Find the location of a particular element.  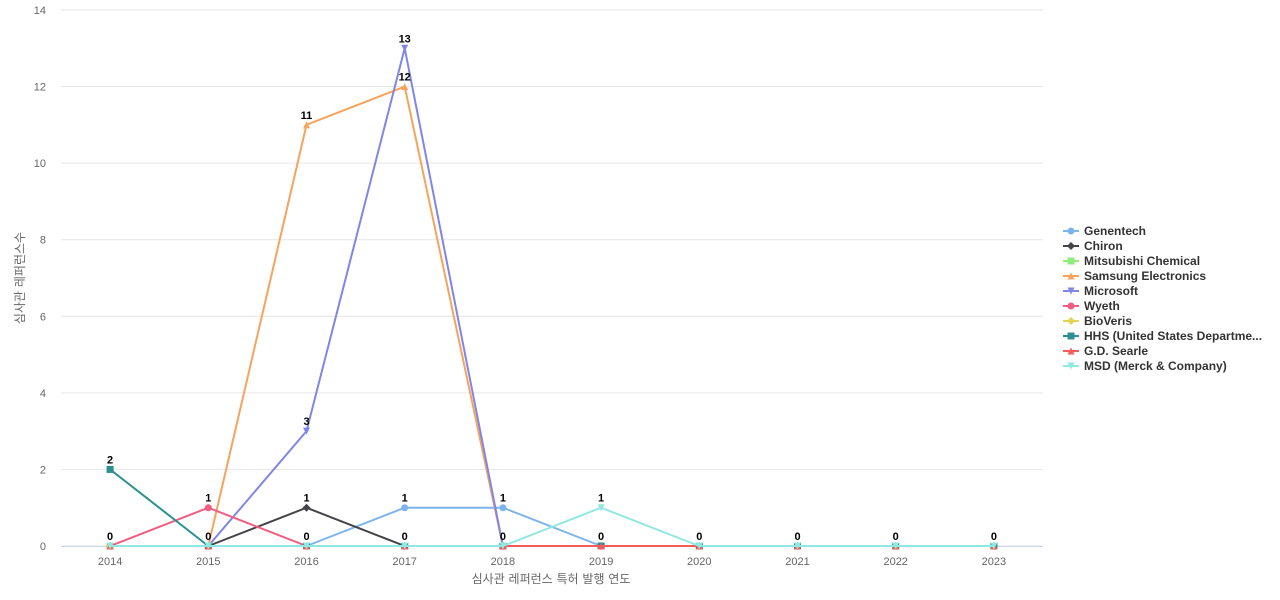

y-tick-label: 0 is located at coordinates (43, 547).